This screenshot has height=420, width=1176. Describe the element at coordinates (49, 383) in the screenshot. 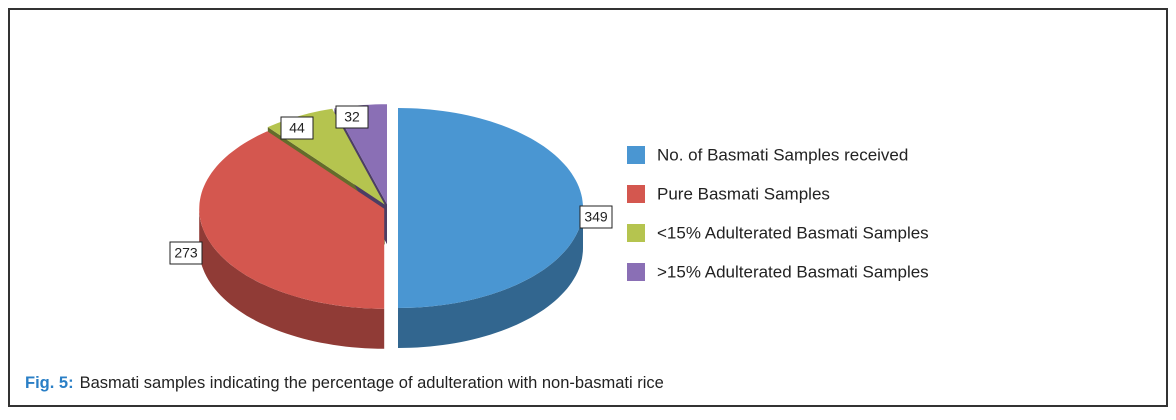

I see `fig-label: Fig. 5:` at that location.